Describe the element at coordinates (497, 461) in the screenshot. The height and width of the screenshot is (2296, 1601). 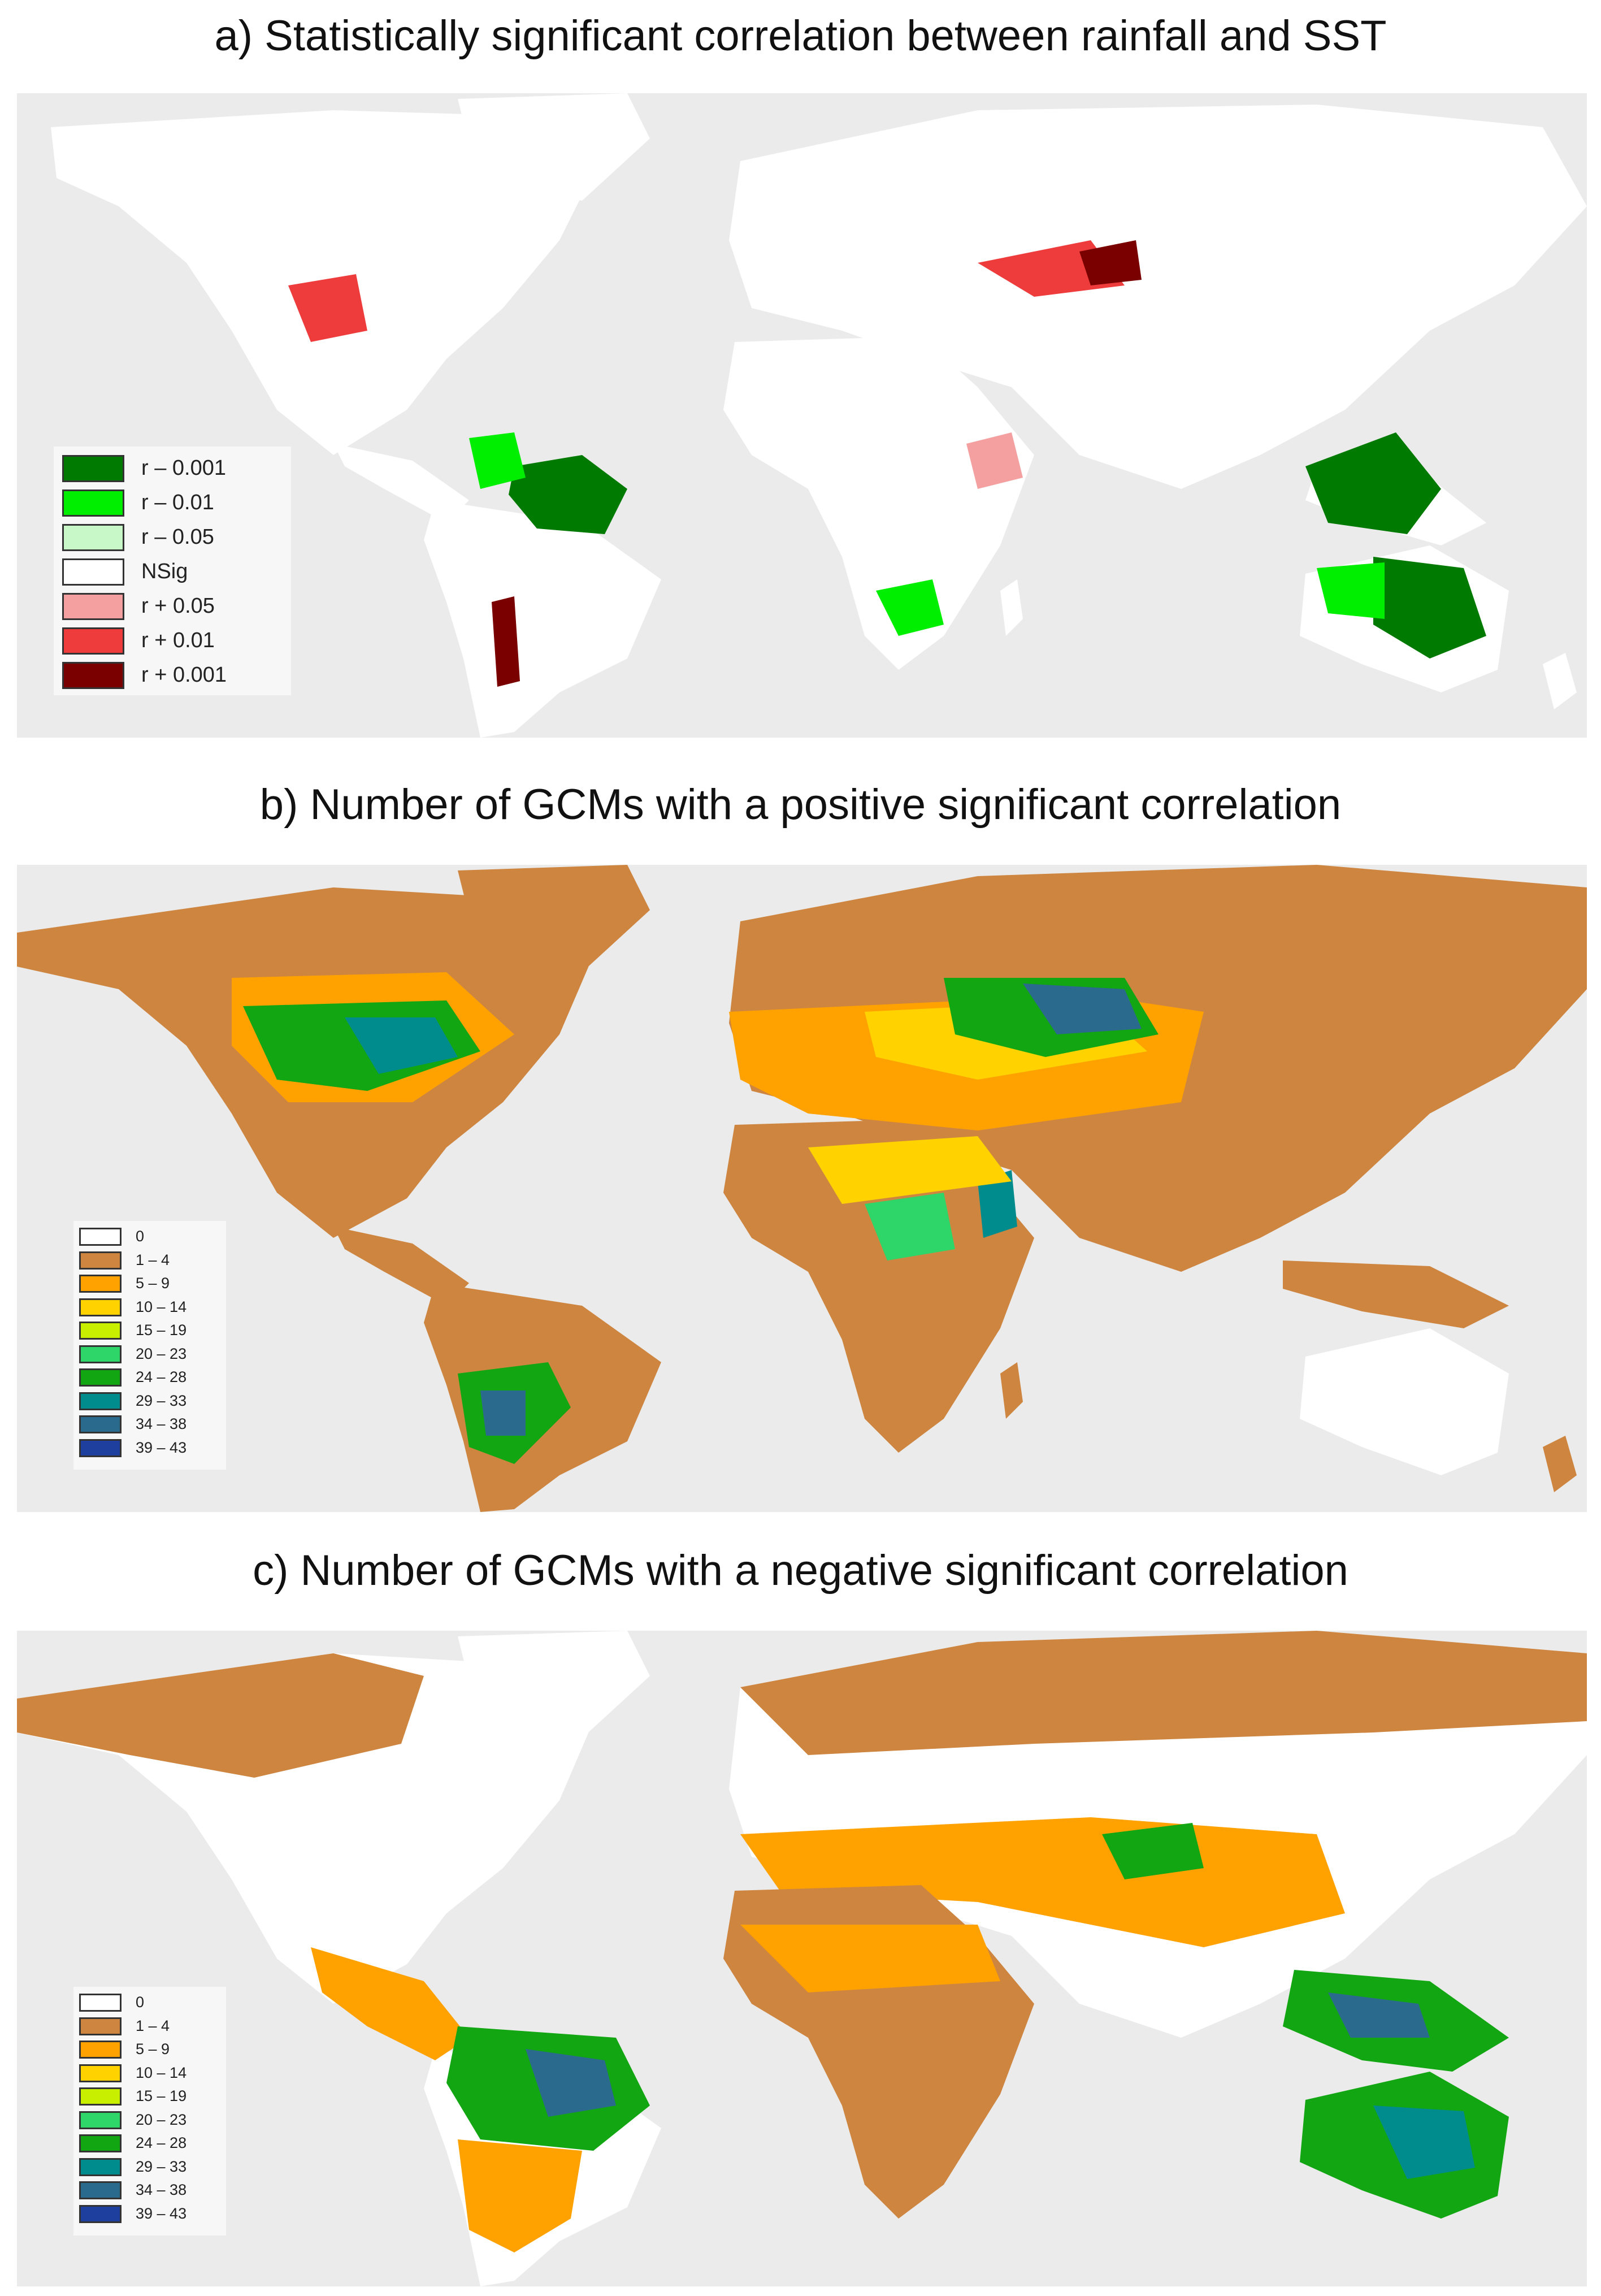
I see `patch-amazon-green` at that location.